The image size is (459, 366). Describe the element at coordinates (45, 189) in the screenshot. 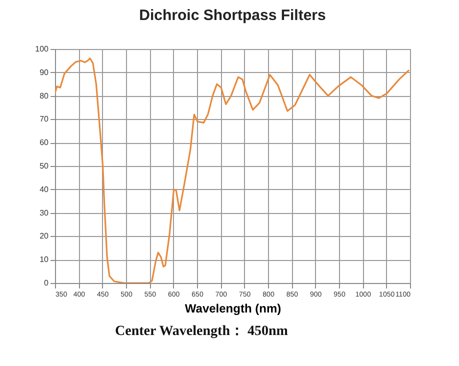

I see `y-tick-label: 40` at that location.